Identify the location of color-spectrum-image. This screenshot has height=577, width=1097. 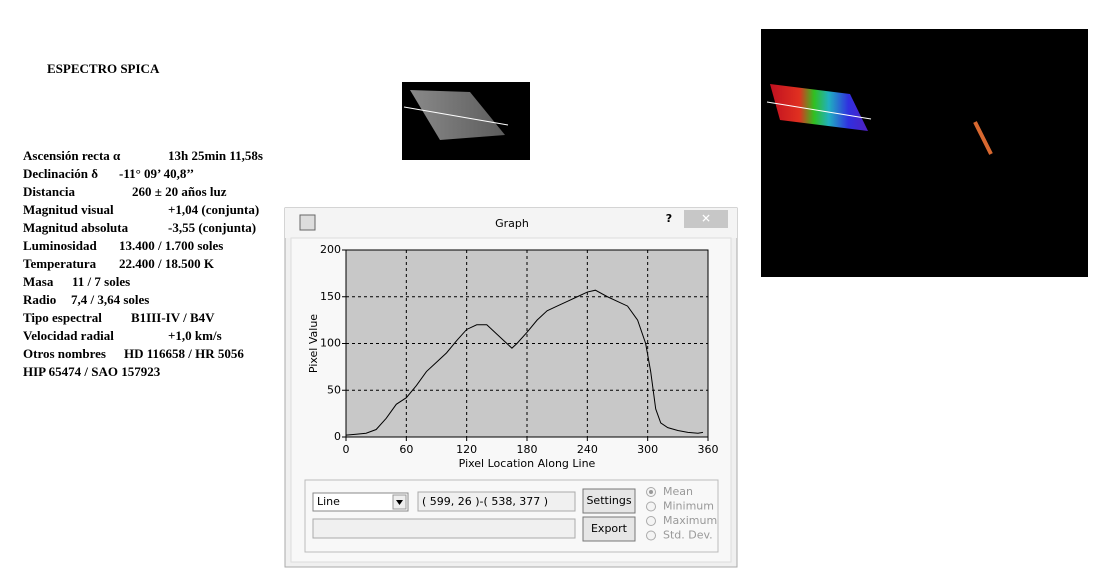
(924, 153).